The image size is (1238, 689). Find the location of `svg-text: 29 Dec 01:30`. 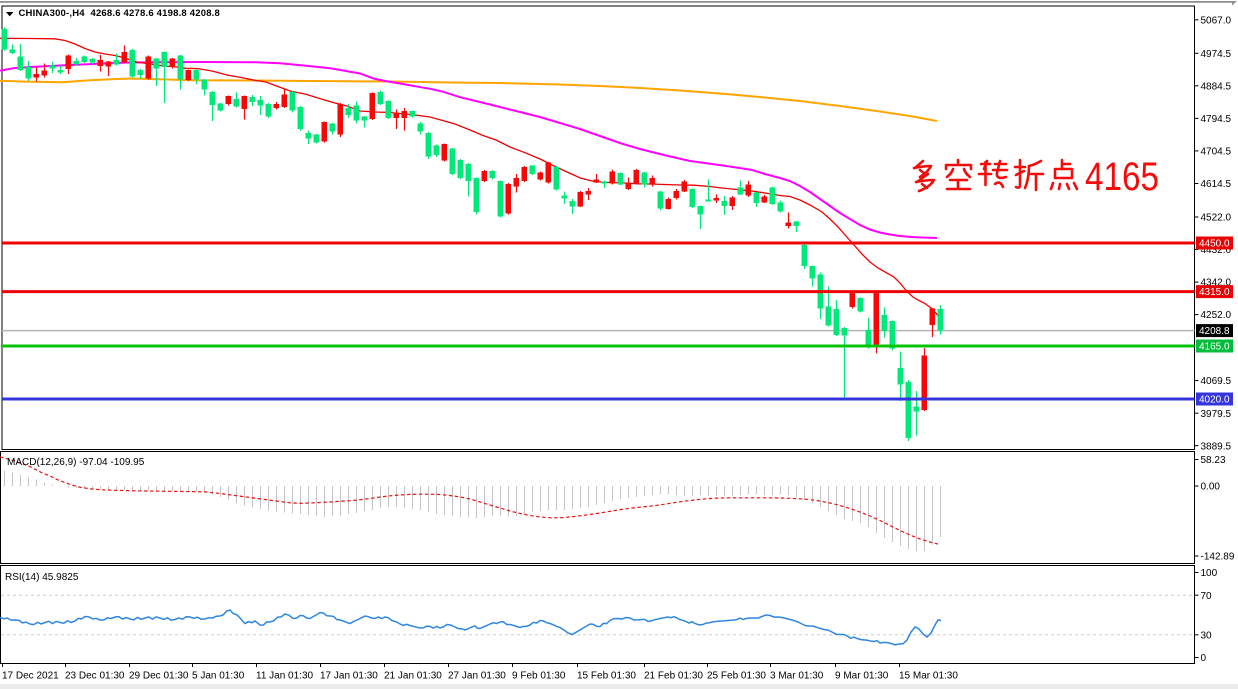

svg-text: 29 Dec 01:30 is located at coordinates (159, 676).